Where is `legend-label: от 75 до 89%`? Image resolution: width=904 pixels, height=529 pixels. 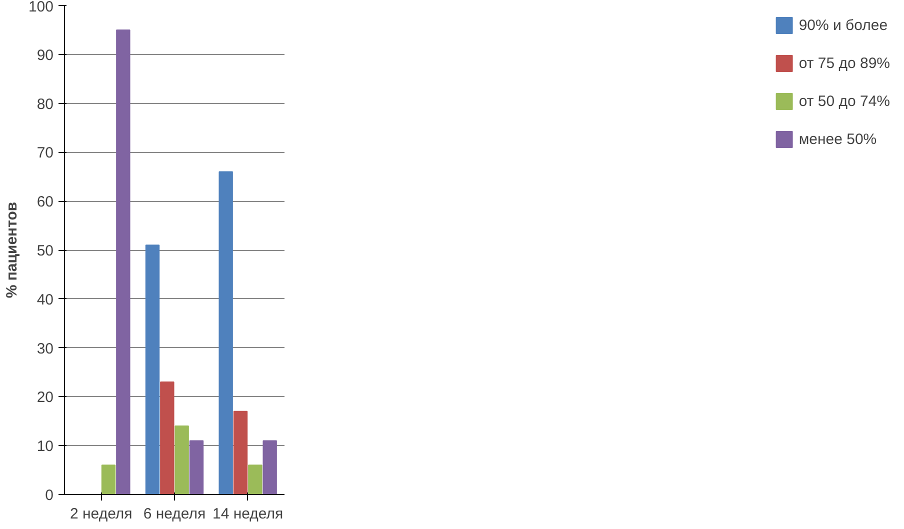 legend-label: от 75 до 89% is located at coordinates (844, 63).